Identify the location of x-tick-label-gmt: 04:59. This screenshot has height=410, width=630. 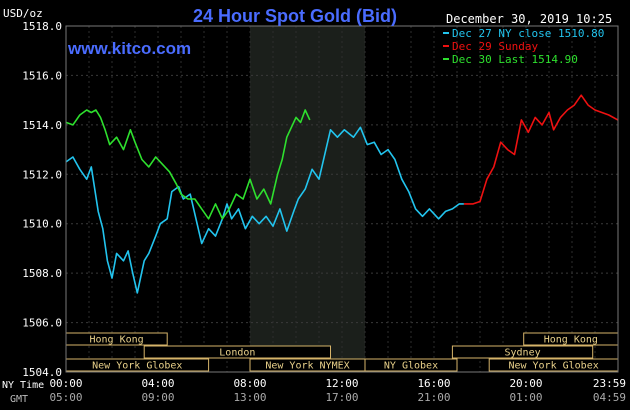
(609, 397).